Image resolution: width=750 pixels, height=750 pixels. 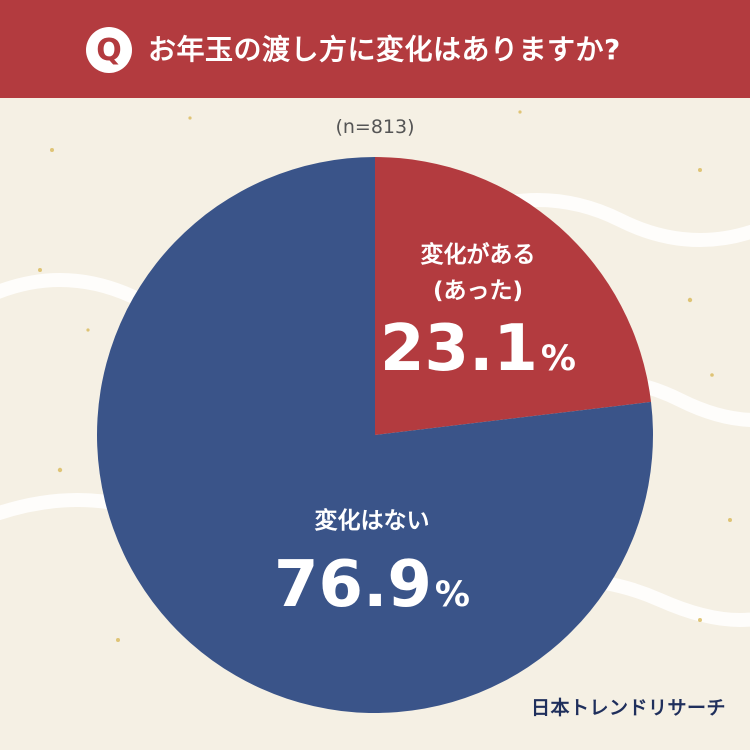 What do you see at coordinates (375, 127) in the screenshot?
I see `sample-size: (n=813)` at bounding box center [375, 127].